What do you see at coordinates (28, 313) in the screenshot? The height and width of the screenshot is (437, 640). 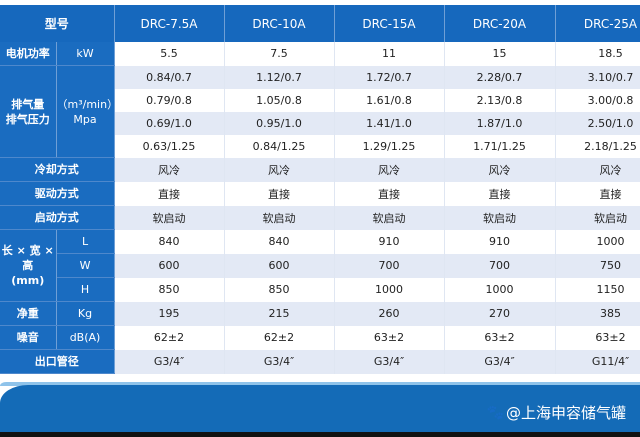 I see `row-label: 净重` at bounding box center [28, 313].